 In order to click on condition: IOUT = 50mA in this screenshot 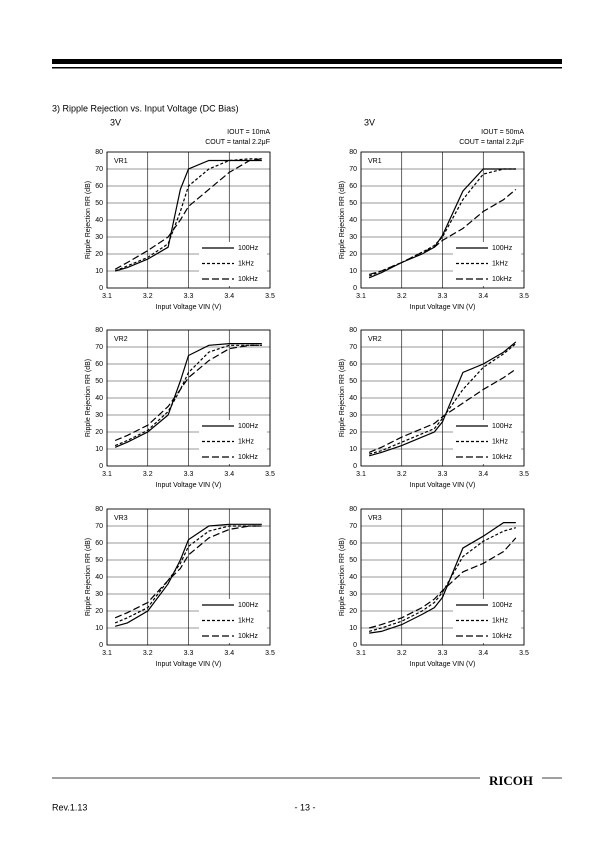, I will do `click(502, 132)`.